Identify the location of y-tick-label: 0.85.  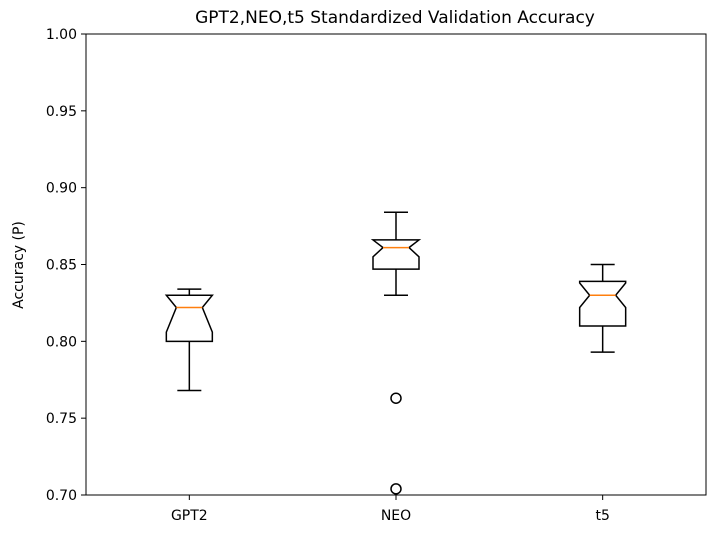
(61, 266).